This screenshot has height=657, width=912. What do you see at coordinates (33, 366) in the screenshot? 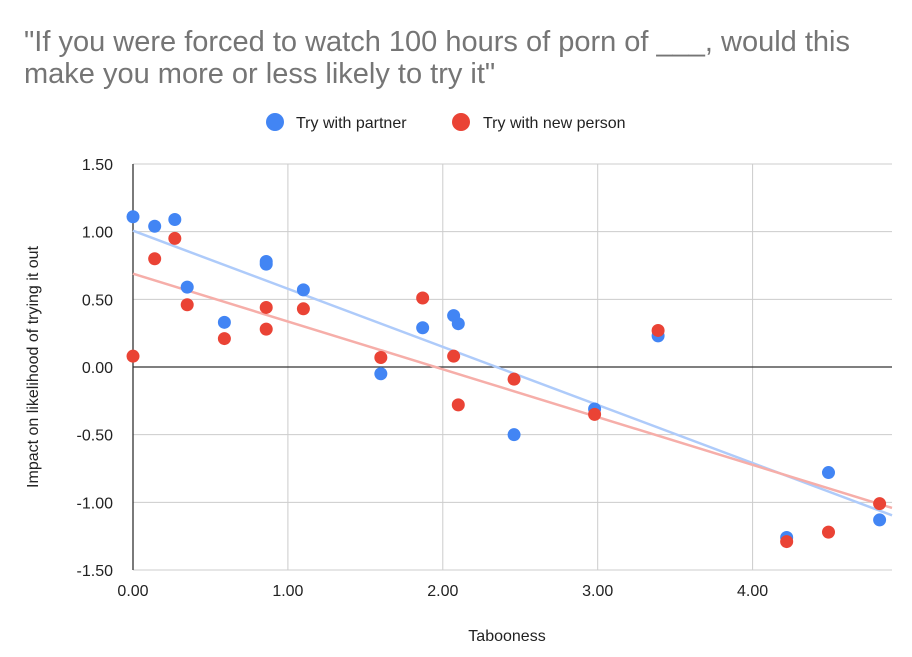
I see `y-axis-label: Impact on likelihood of trying it out` at bounding box center [33, 366].